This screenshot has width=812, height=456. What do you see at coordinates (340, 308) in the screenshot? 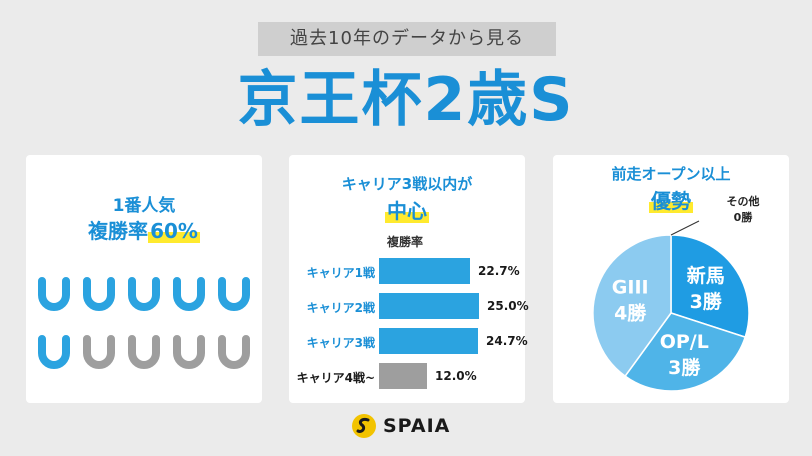
I see `bar-category-label: キャリア2戦` at bounding box center [340, 308].